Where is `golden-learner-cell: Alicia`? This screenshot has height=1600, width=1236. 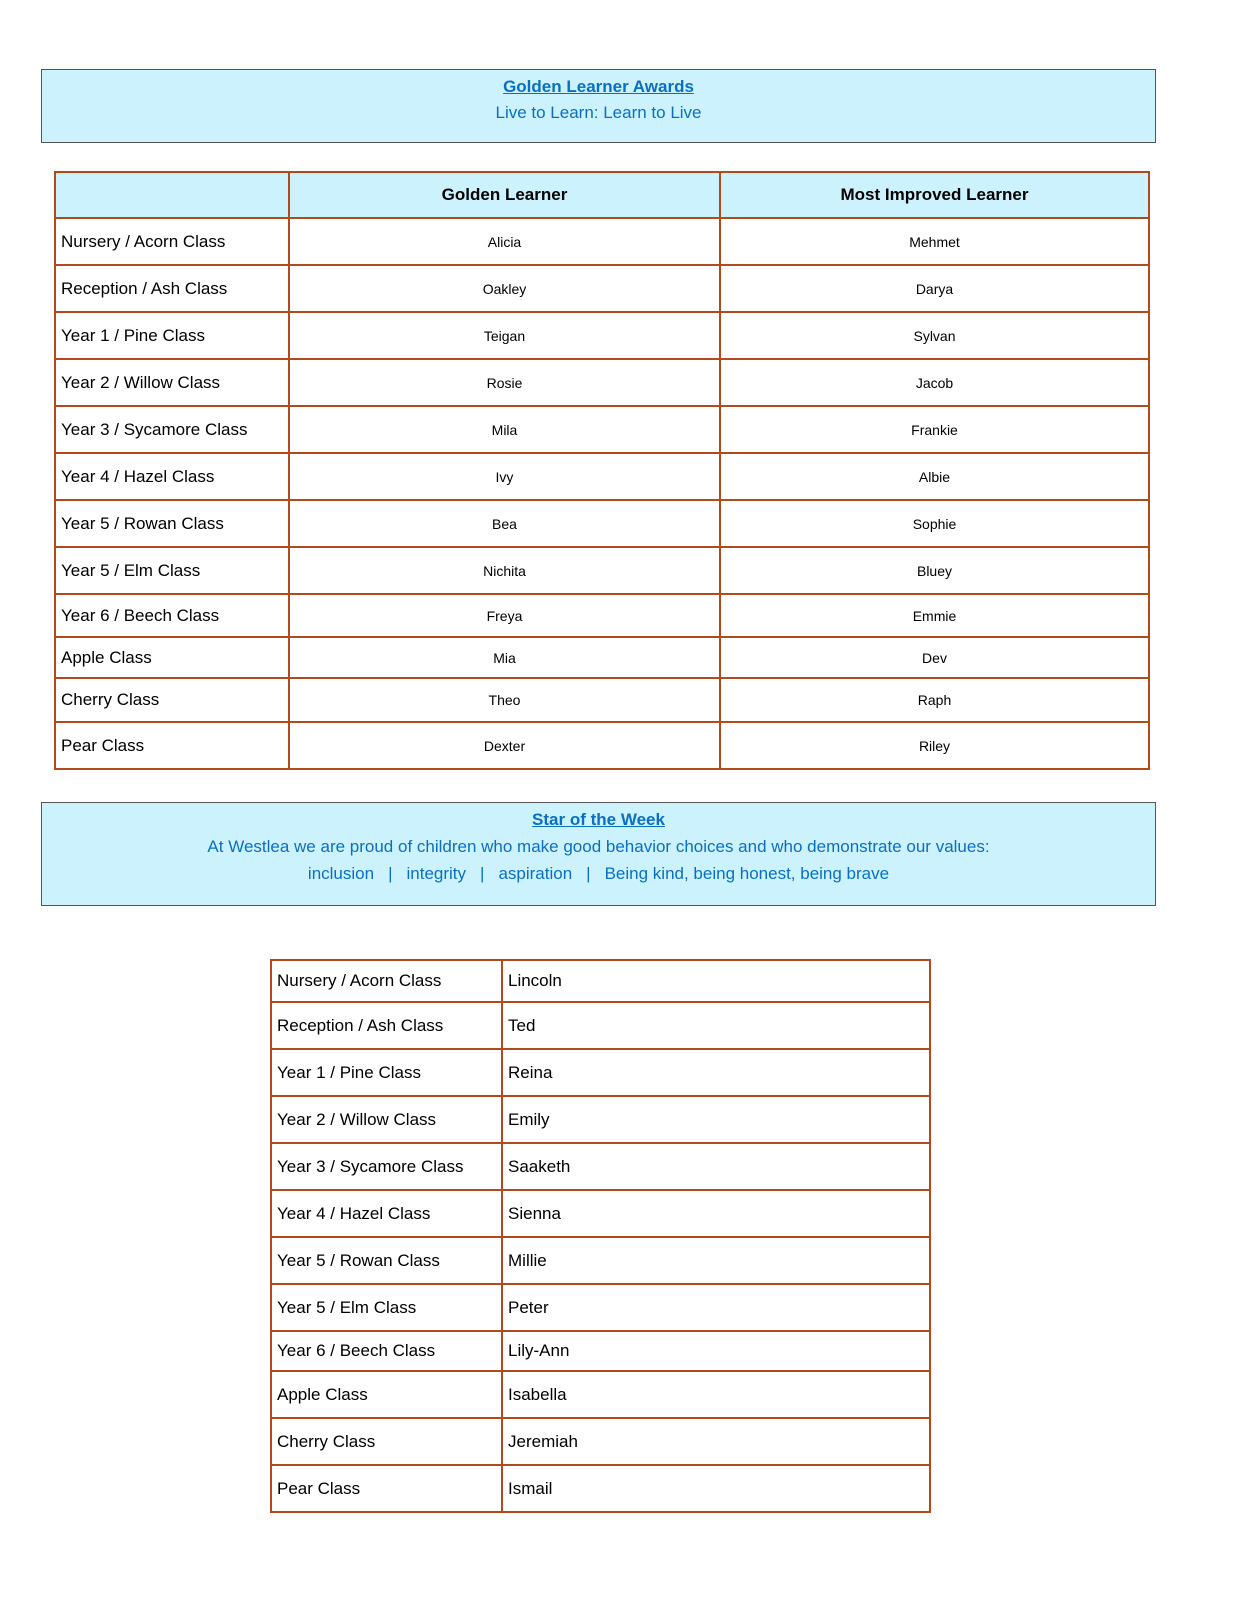 golden-learner-cell: Alicia is located at coordinates (504, 241).